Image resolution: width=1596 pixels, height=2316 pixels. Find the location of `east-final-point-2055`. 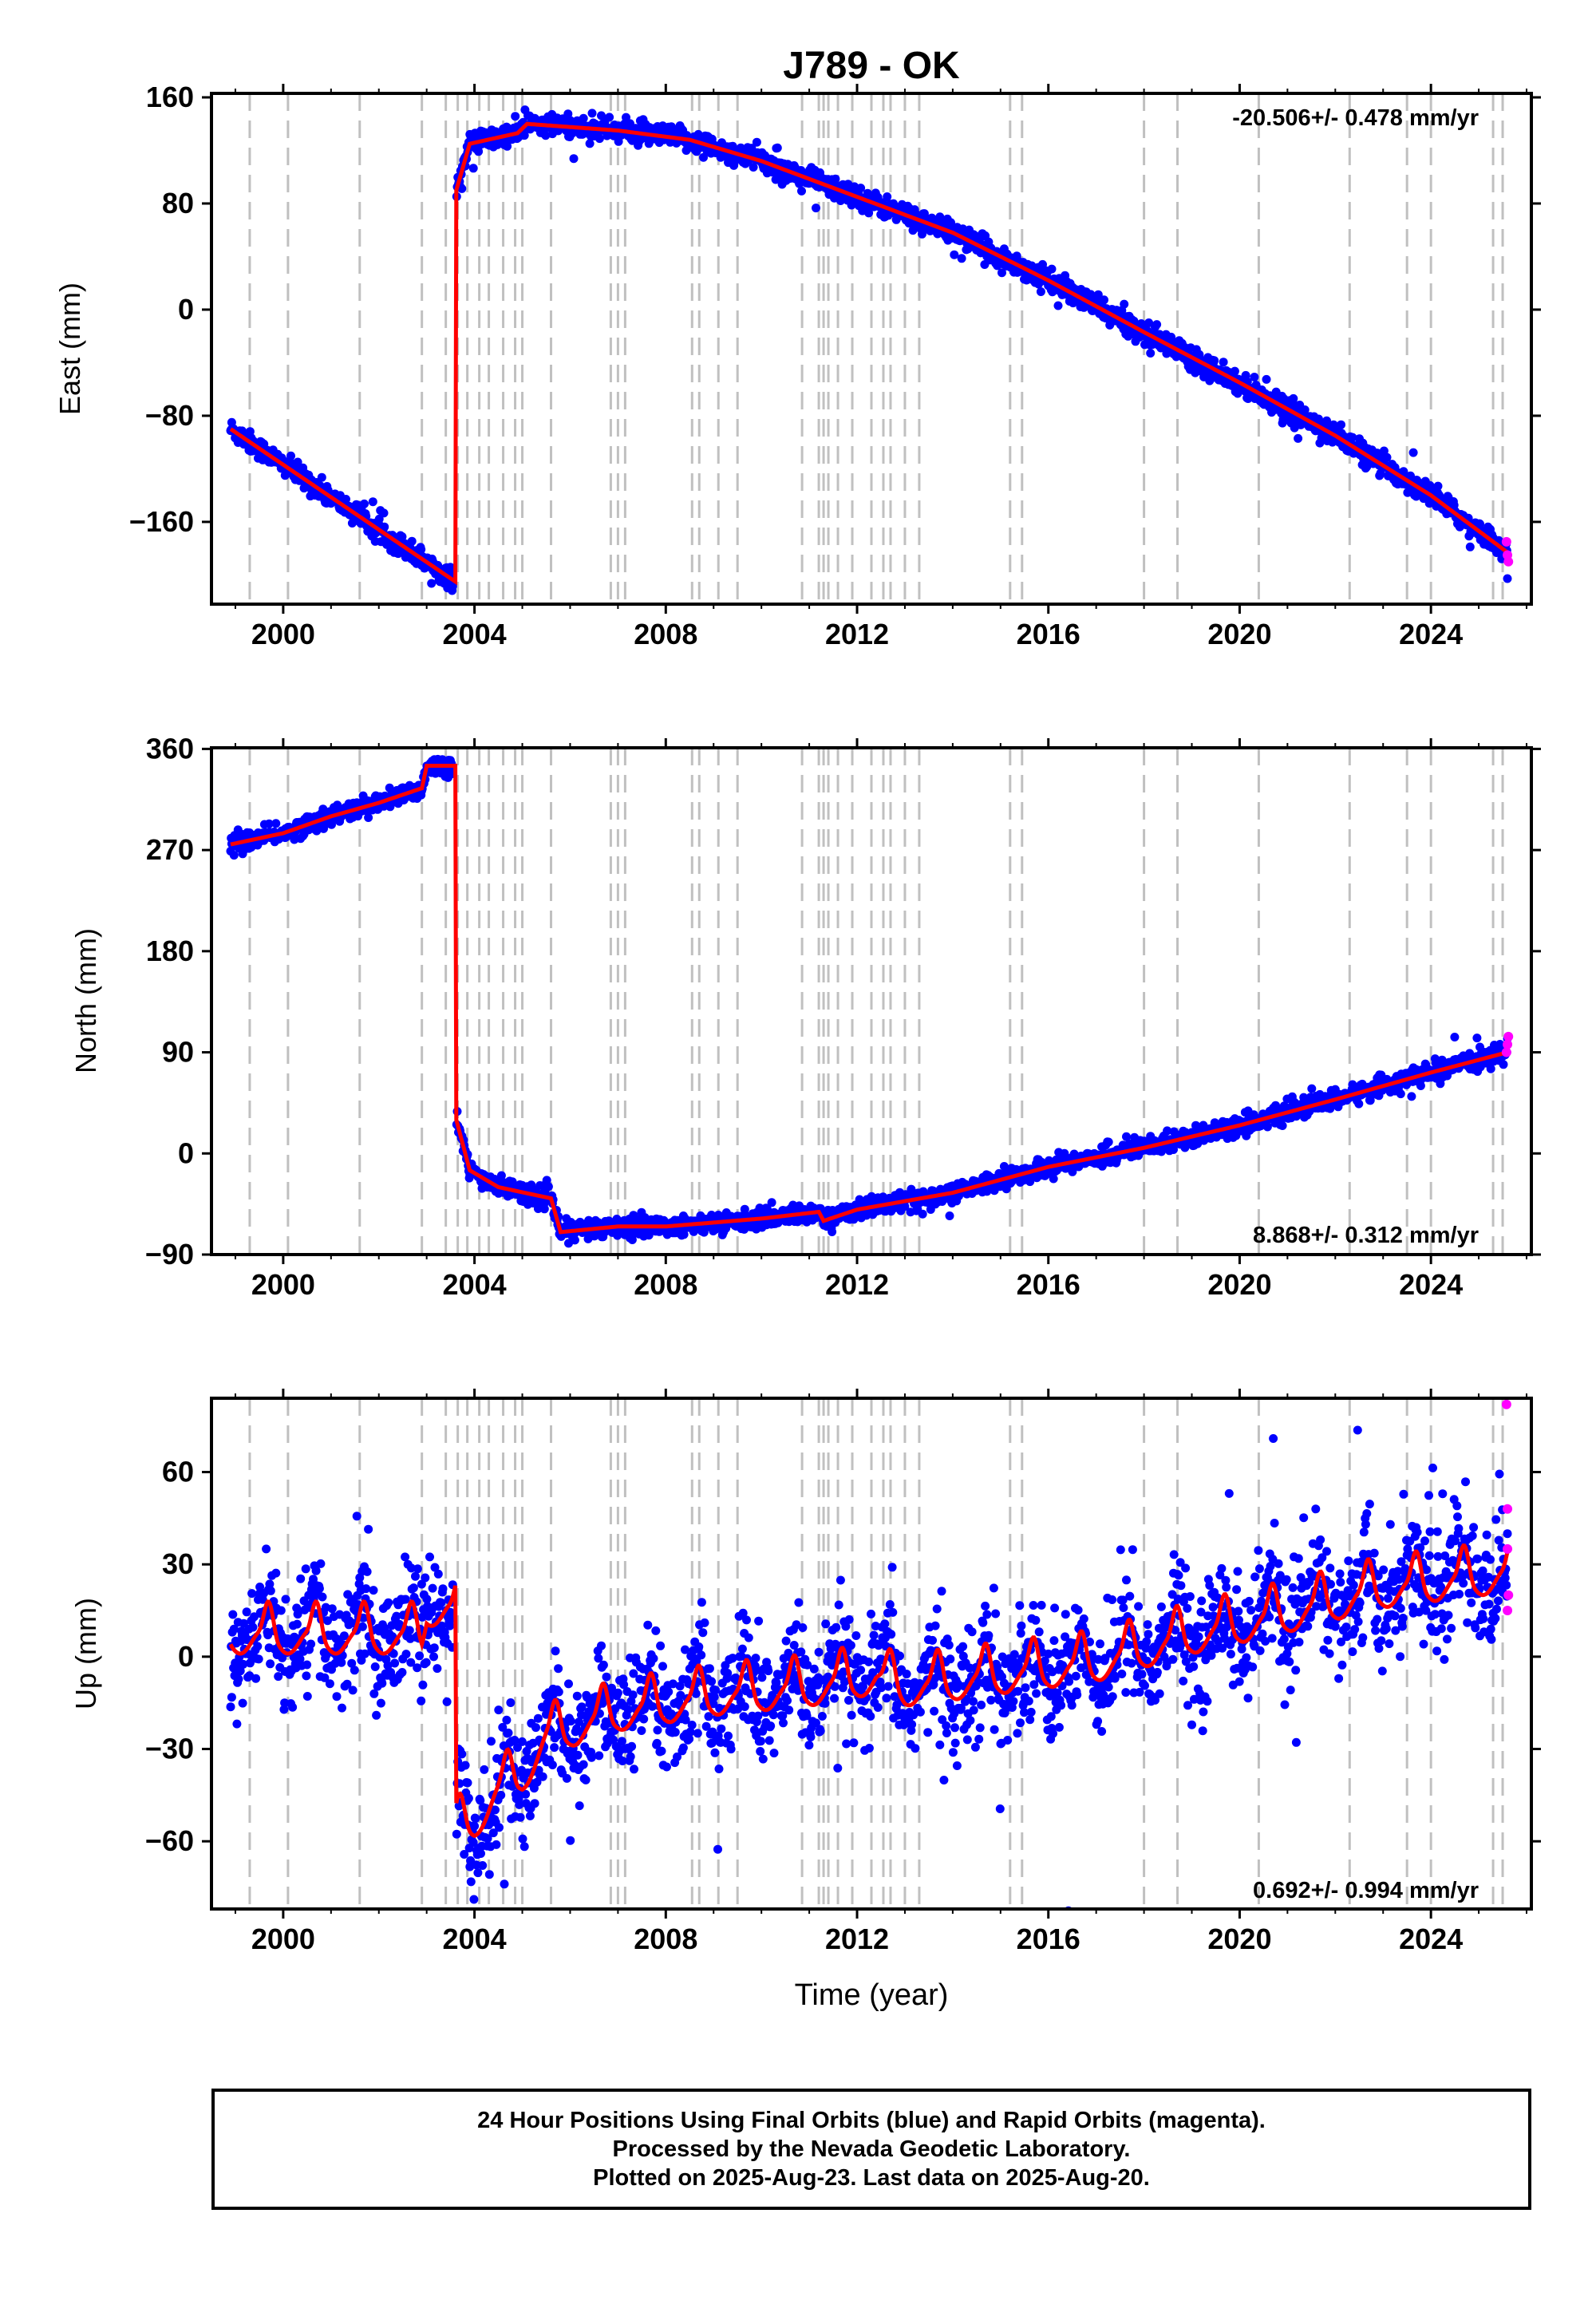

east-final-point-2055 is located at coordinates (1413, 452).